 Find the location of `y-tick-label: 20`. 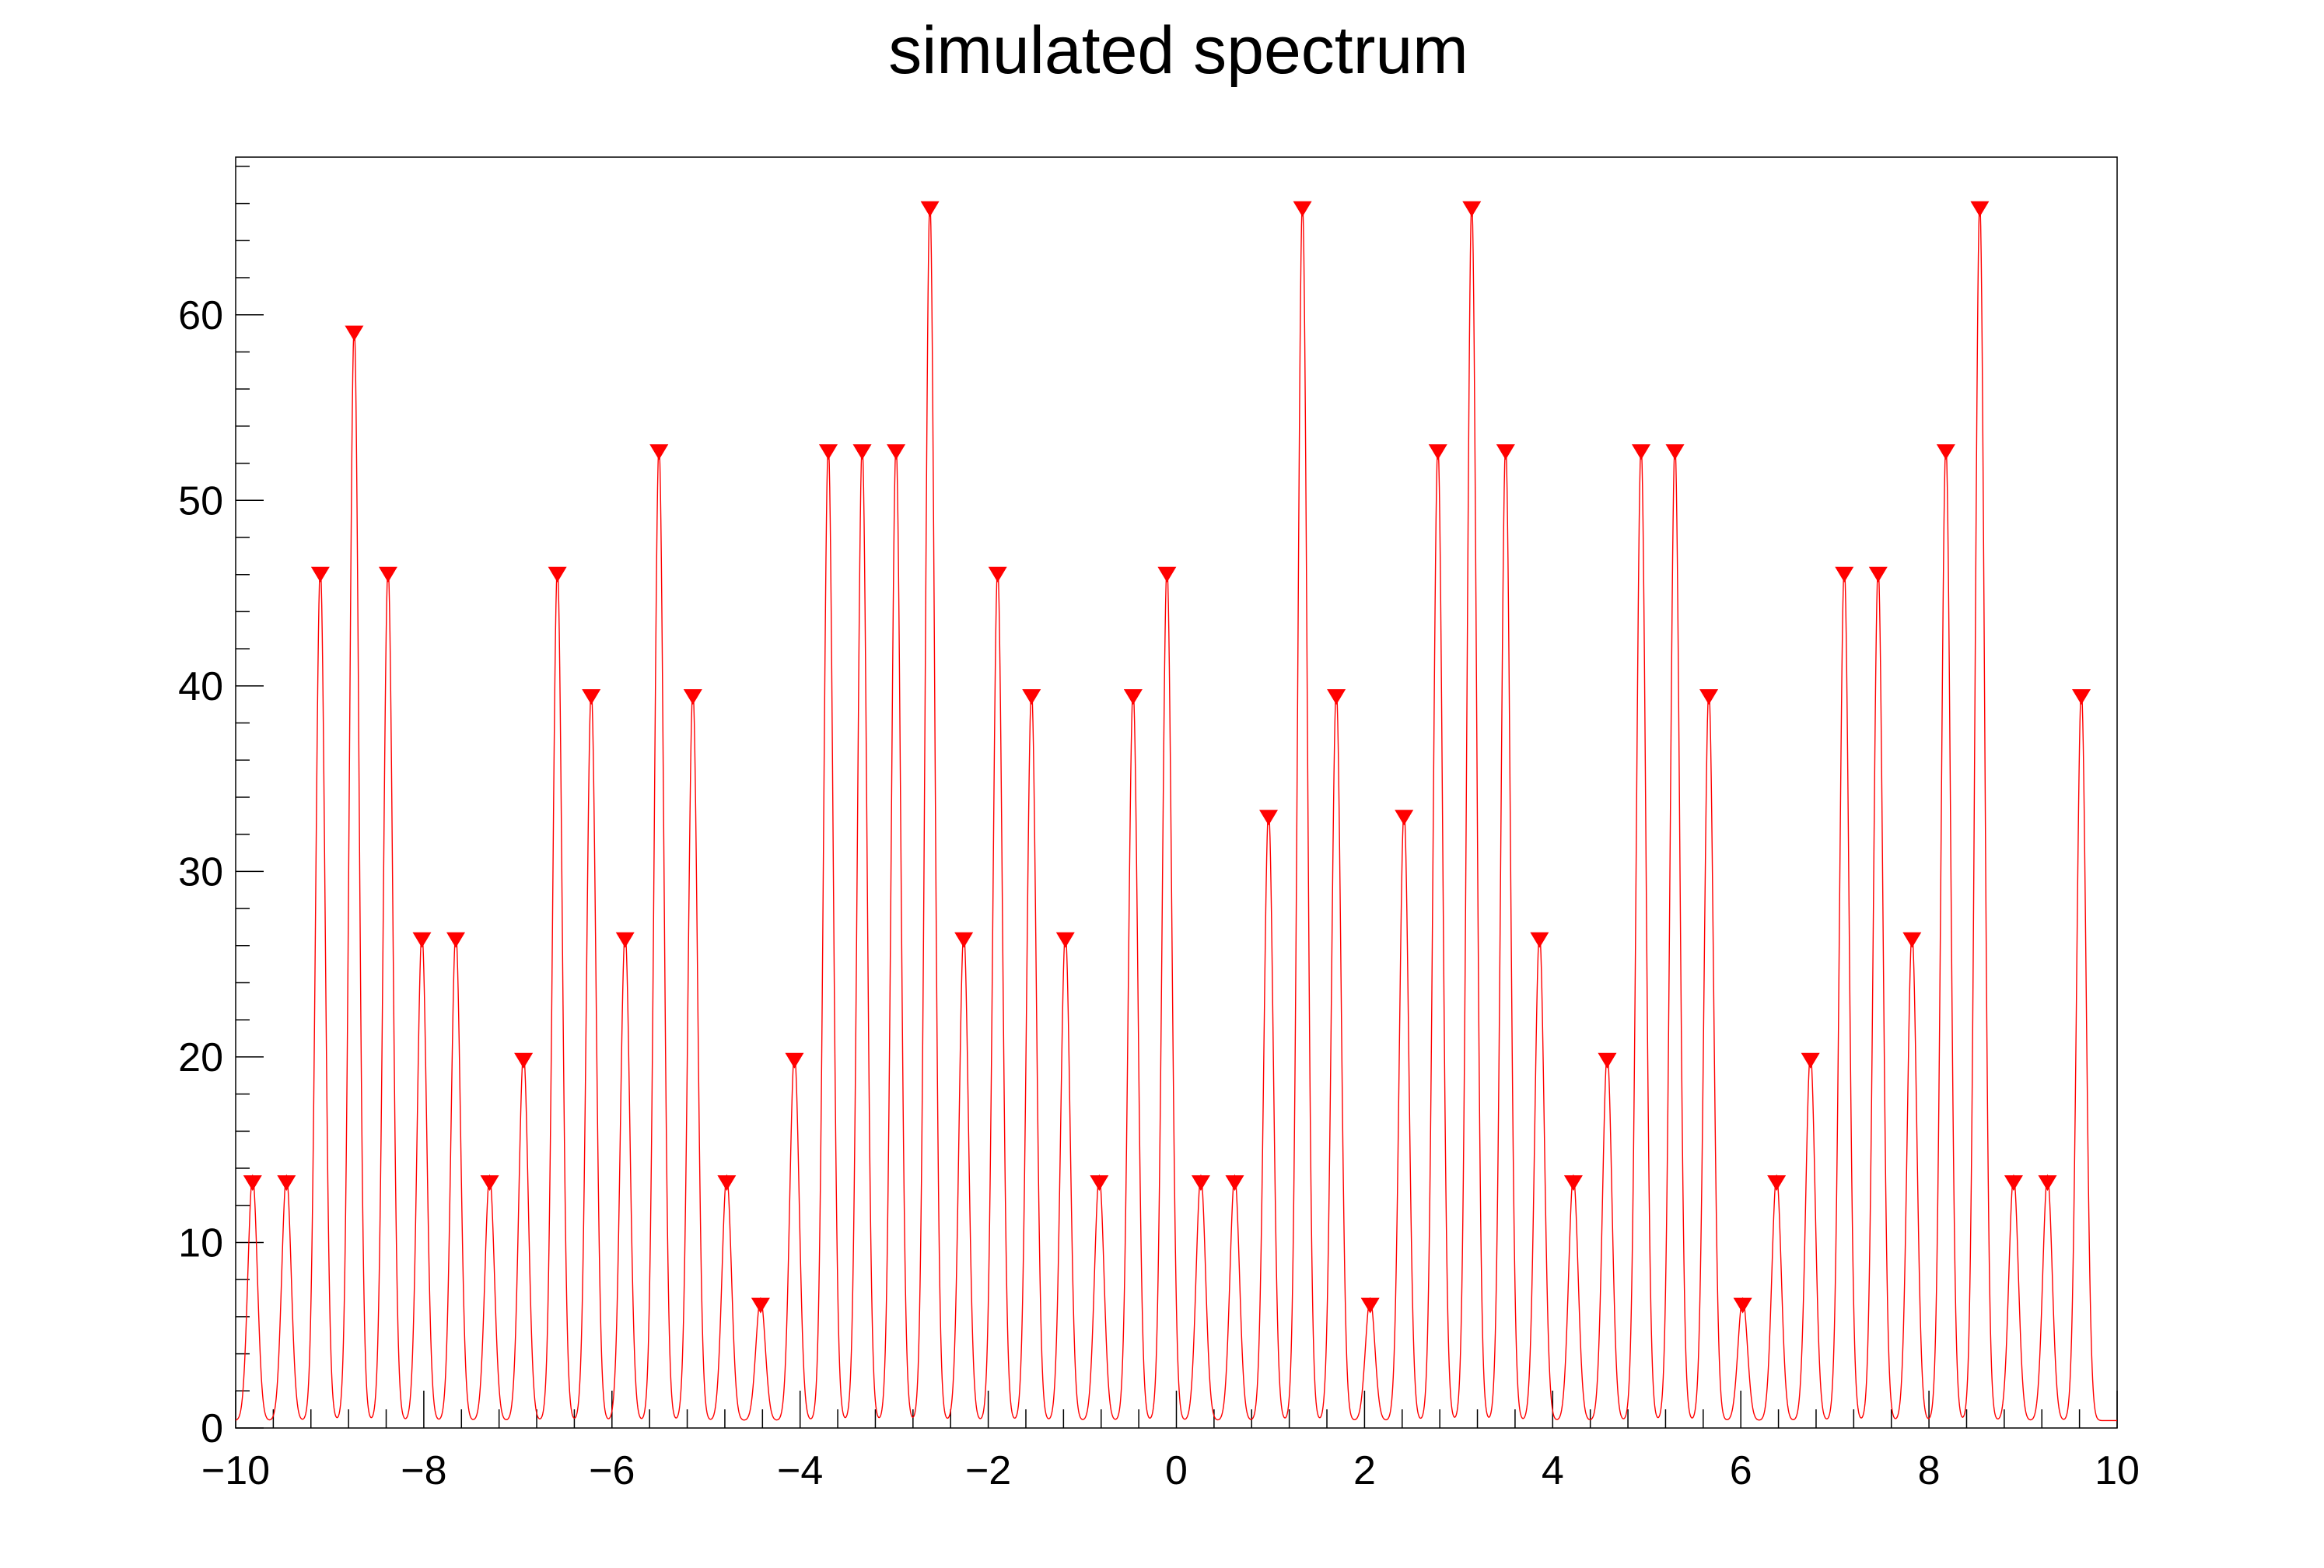

y-tick-label: 20 is located at coordinates (200, 1058).